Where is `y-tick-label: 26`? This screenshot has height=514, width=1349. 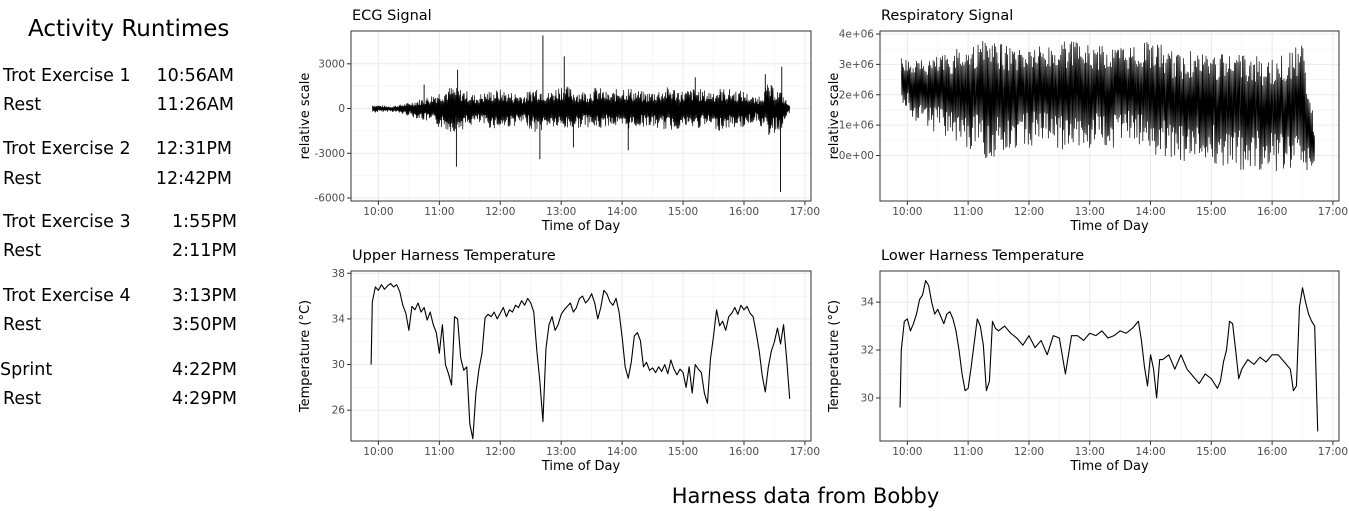 y-tick-label: 26 is located at coordinates (339, 411).